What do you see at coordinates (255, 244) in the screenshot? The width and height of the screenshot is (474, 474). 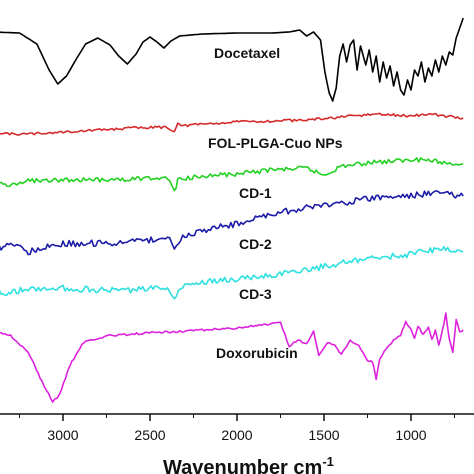 I see `series-label-cd-2: CD-2` at bounding box center [255, 244].